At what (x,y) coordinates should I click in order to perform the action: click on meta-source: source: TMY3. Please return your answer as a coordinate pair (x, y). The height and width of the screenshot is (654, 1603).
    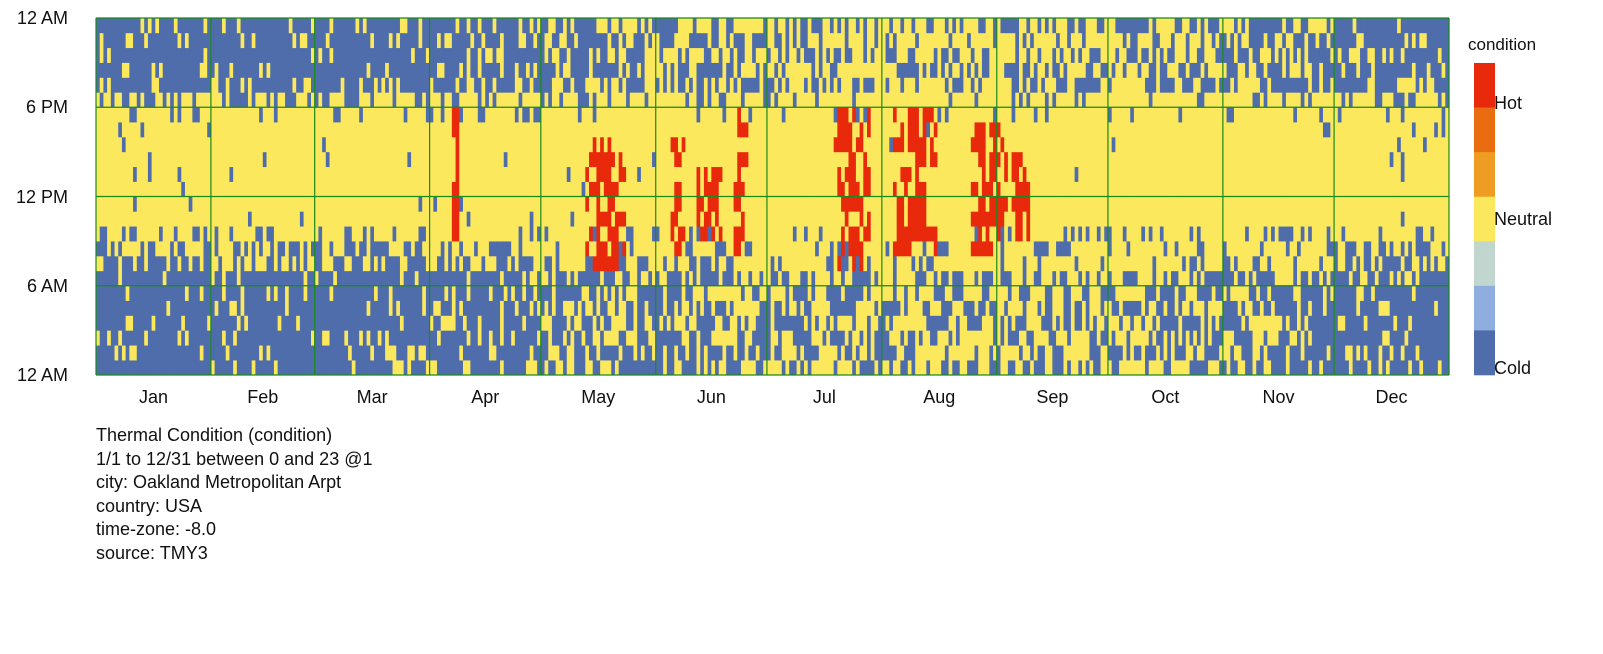
    Looking at the image, I should click on (152, 552).